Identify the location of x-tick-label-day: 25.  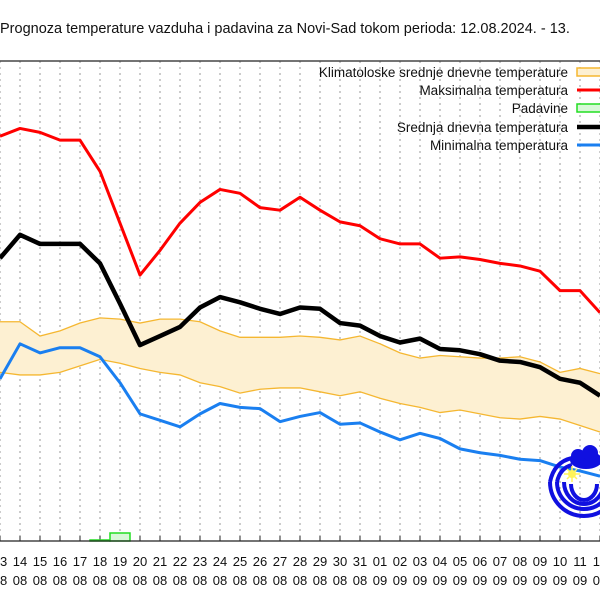
(240, 561).